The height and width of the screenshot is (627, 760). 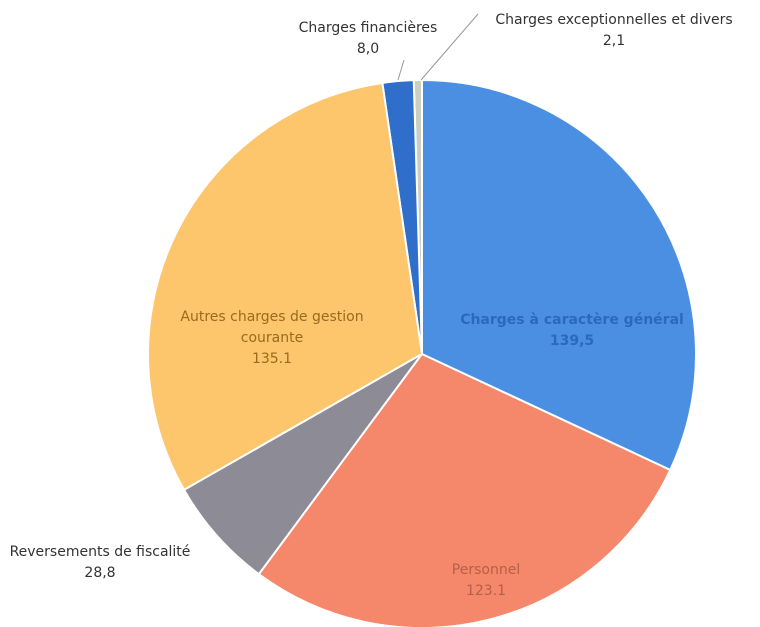 I want to click on slice-label: Charges exceptionnelles et divers 2,1, so click(x=614, y=31).